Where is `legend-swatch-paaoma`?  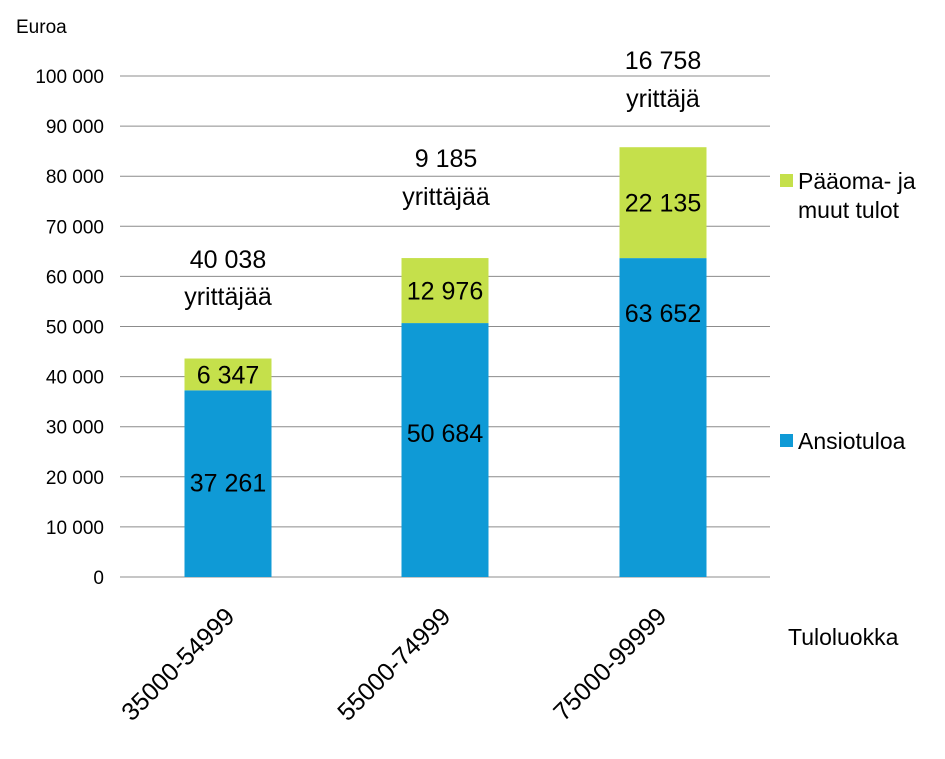 legend-swatch-paaoma is located at coordinates (786, 180).